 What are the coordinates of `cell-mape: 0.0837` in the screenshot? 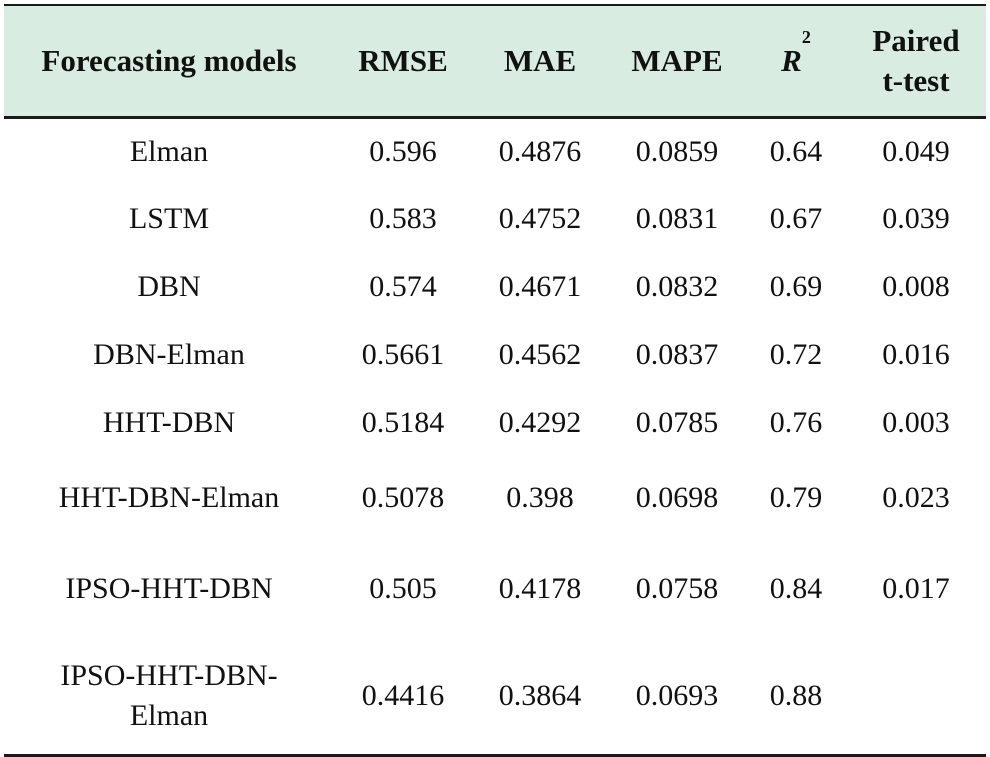 It's located at (677, 354).